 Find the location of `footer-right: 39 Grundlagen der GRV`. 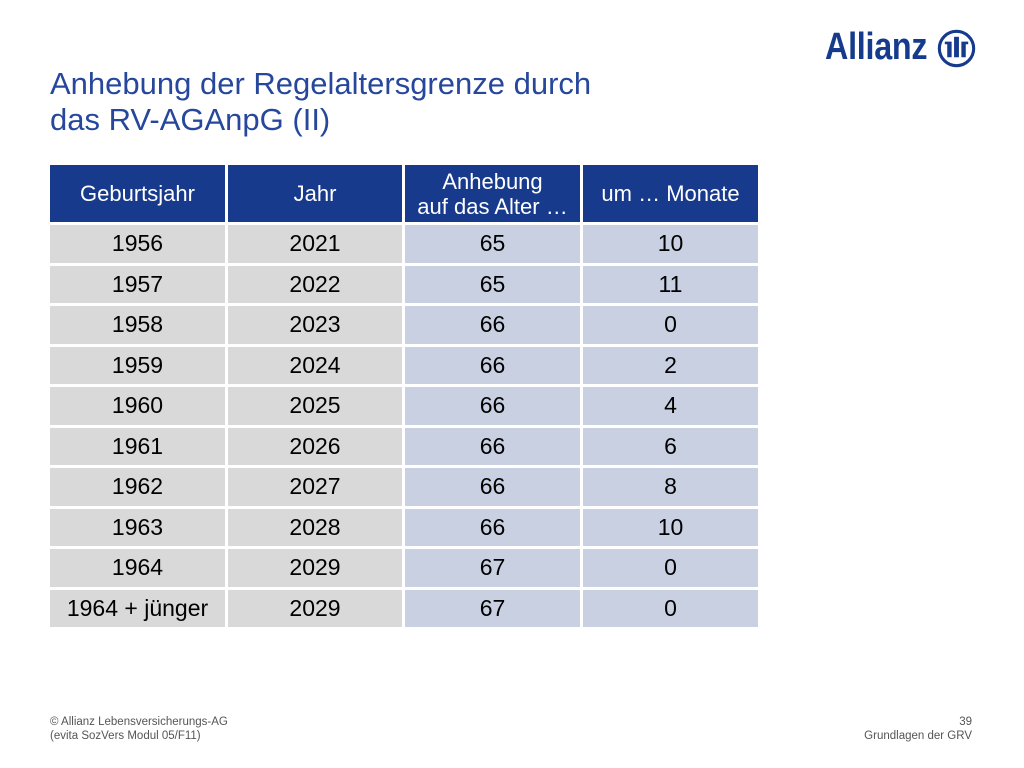

footer-right: 39 Grundlagen der GRV is located at coordinates (918, 729).